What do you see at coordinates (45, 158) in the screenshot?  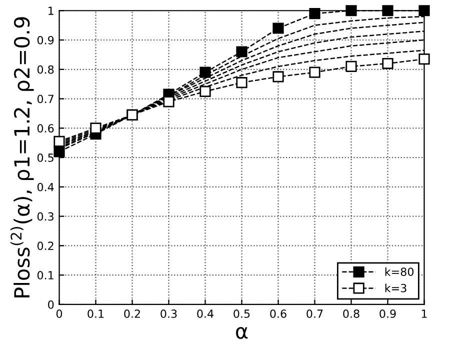 I see `y-tick-label: 0.5` at bounding box center [45, 158].